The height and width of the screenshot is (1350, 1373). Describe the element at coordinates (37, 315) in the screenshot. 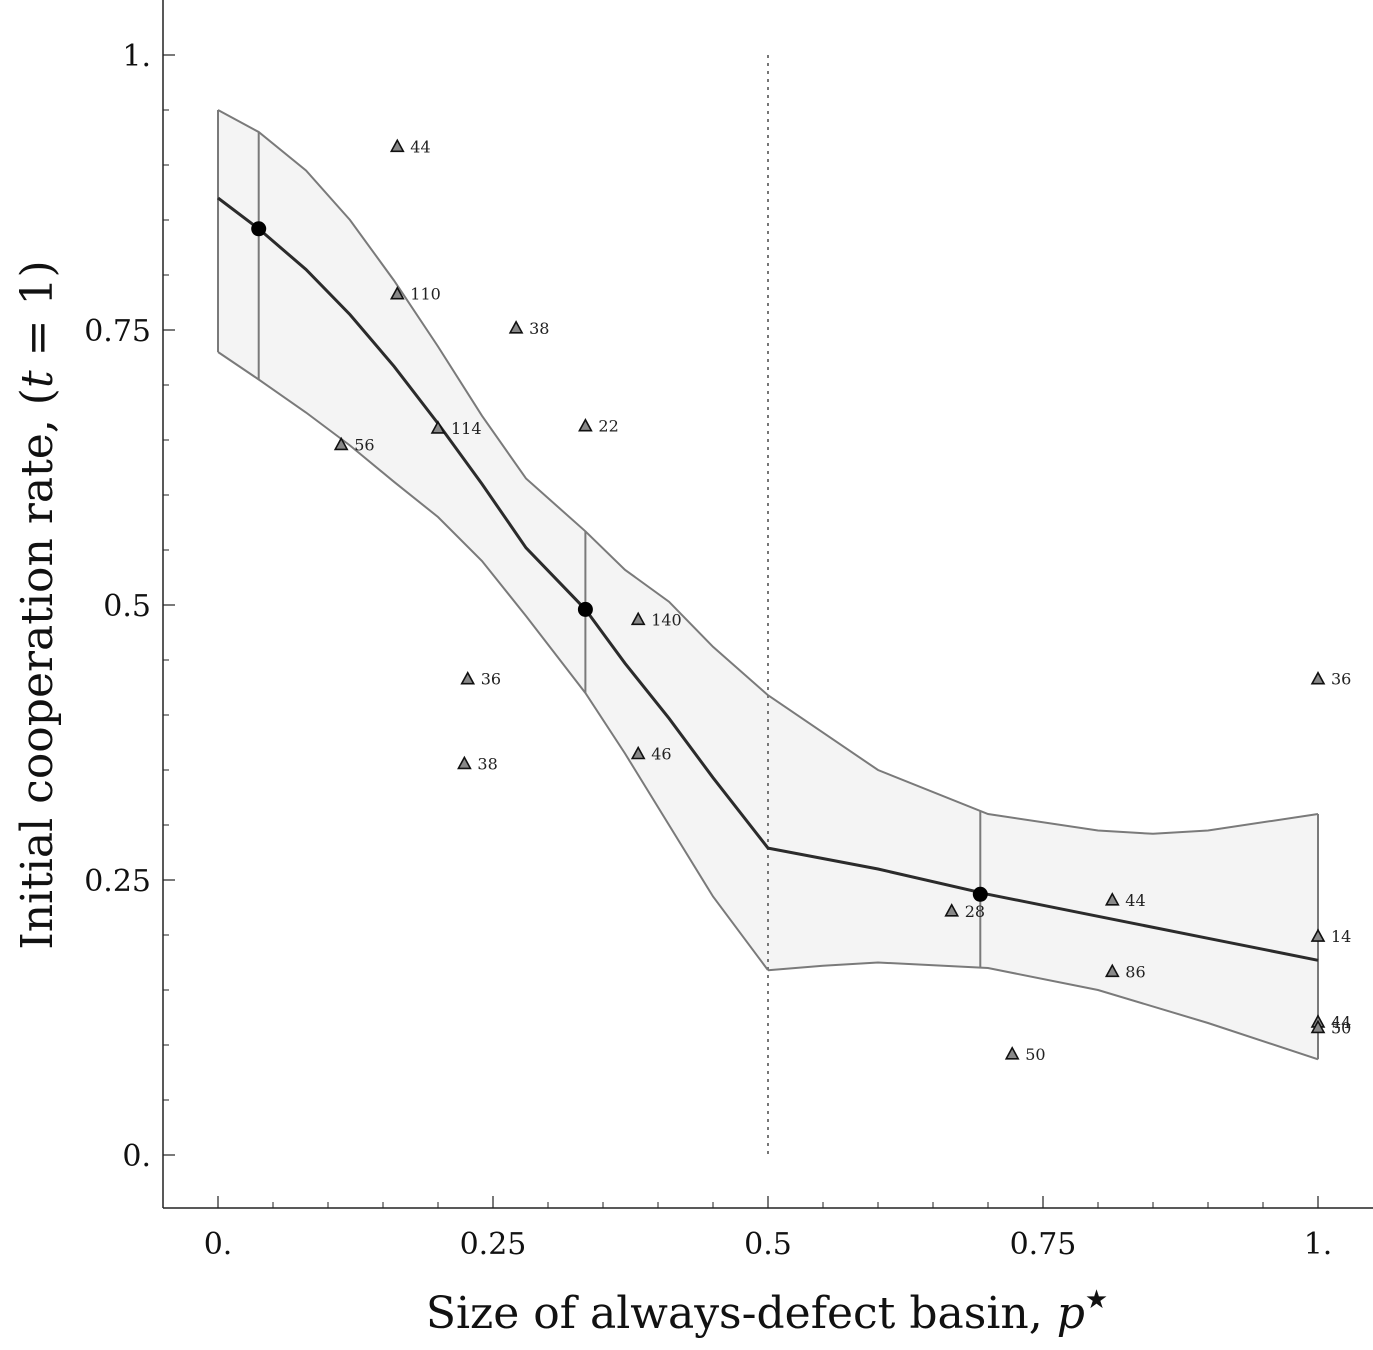

I see `y-axis-title-tail: = 1)` at that location.